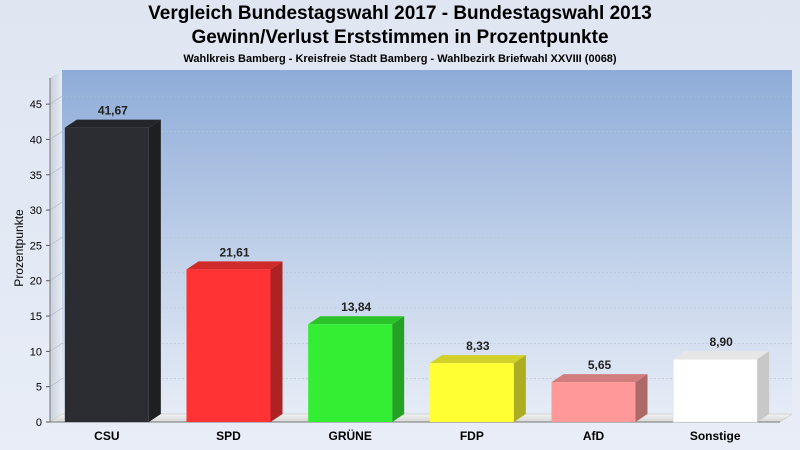 The image size is (800, 450). Describe the element at coordinates (228, 436) in the screenshot. I see `x-tick-label: SPD` at that location.